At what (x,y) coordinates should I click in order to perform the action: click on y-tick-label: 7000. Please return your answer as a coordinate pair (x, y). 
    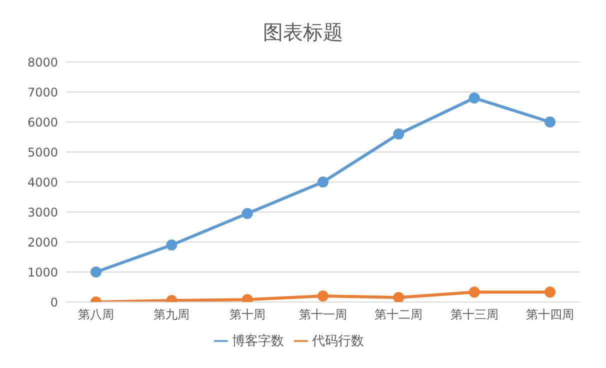
    Looking at the image, I should click on (42, 92).